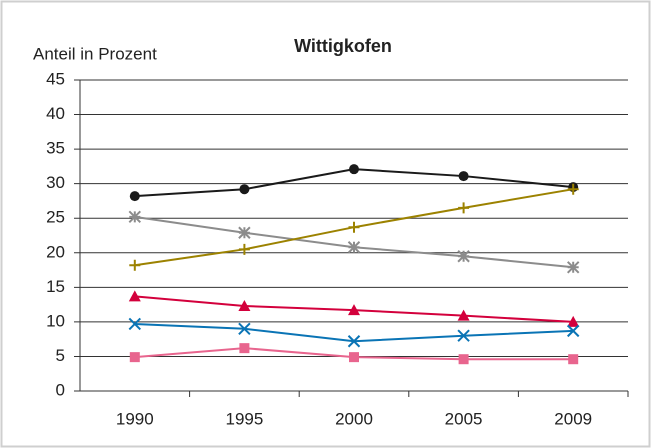 This screenshot has height=448, width=651. What do you see at coordinates (55, 286) in the screenshot?
I see `y-tick-label: 15` at bounding box center [55, 286].